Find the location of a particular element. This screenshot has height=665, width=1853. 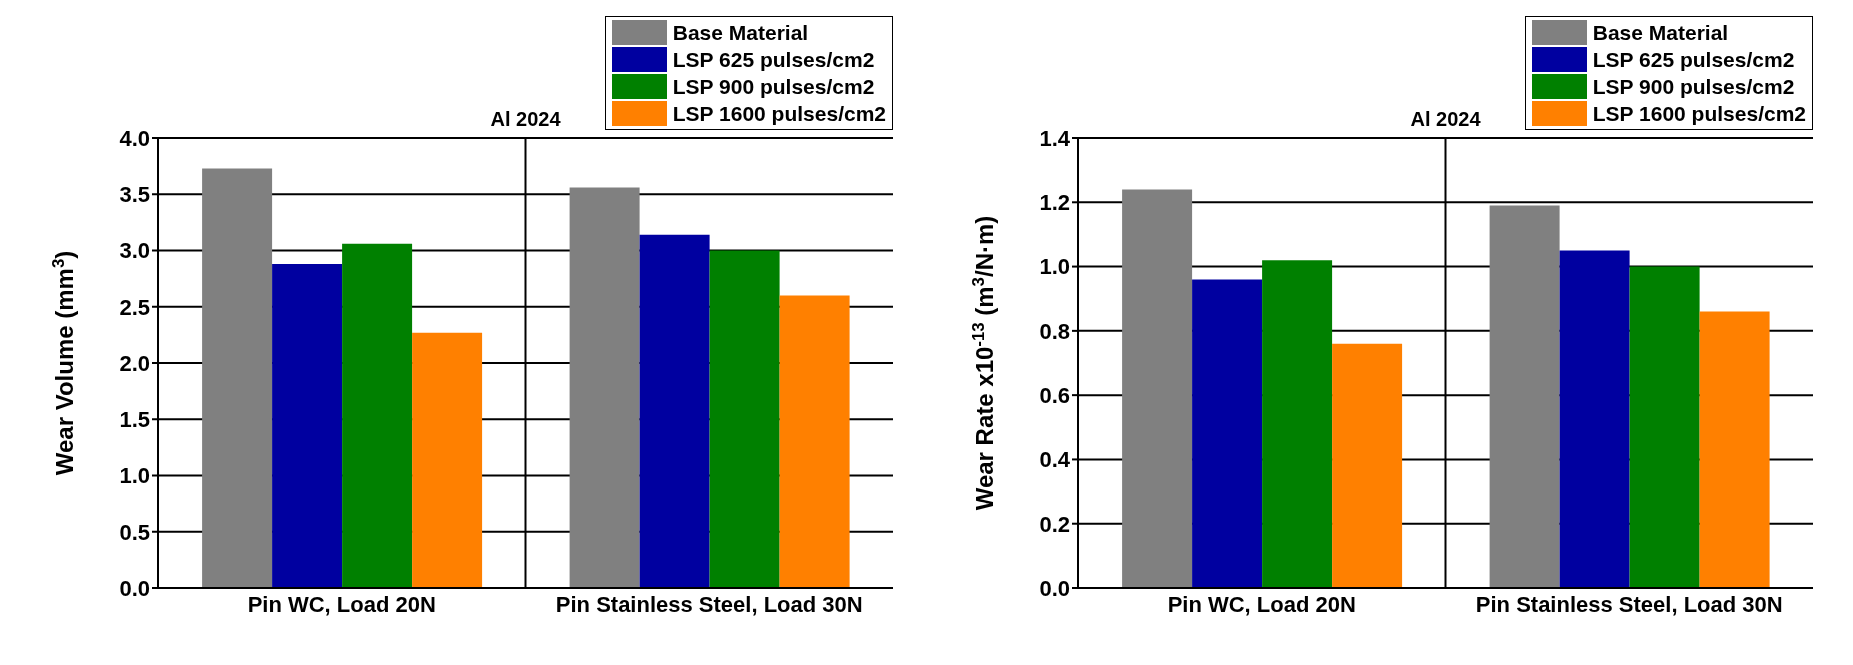

y-tick-label: 0.4 is located at coordinates (1055, 460).